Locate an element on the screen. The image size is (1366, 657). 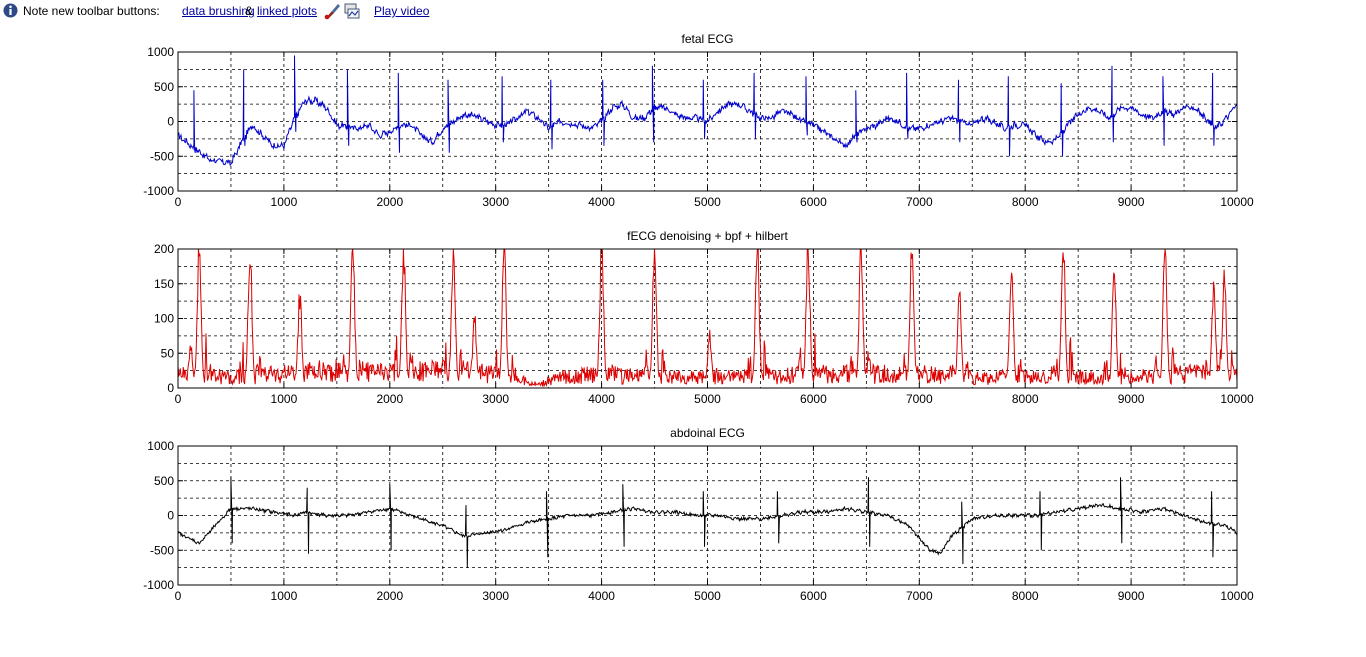
chart-title: abdoinal ECG is located at coordinates (707, 433).